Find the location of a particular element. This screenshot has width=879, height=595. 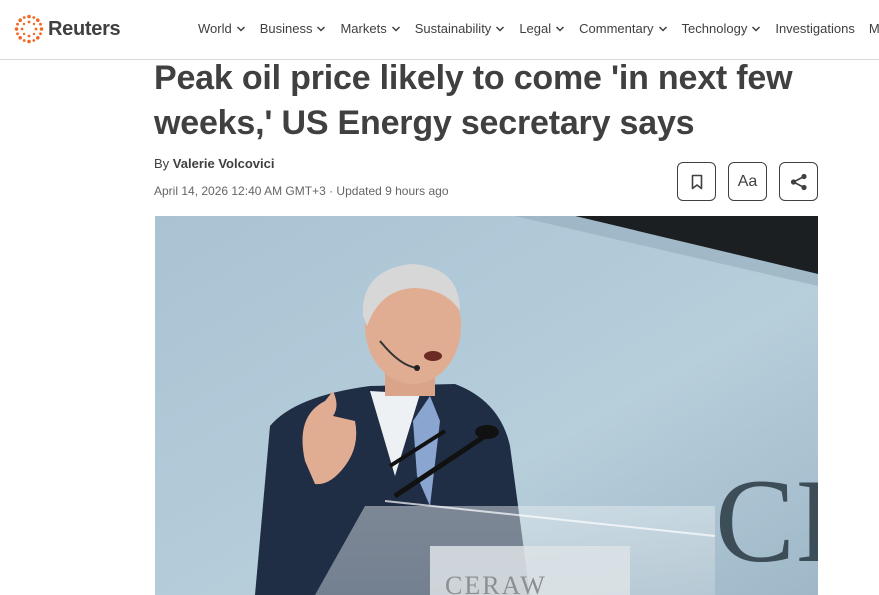

bookmark-button is located at coordinates (696, 181).